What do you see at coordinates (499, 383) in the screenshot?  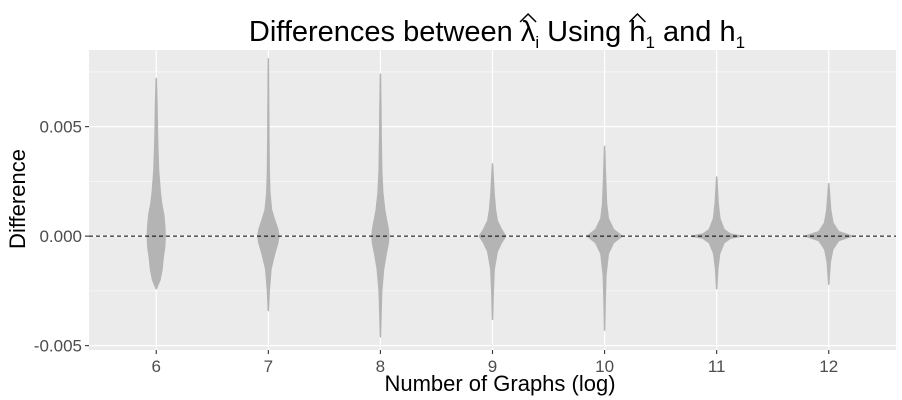 I see `x-axis-title: Number of Graphs (log)` at bounding box center [499, 383].